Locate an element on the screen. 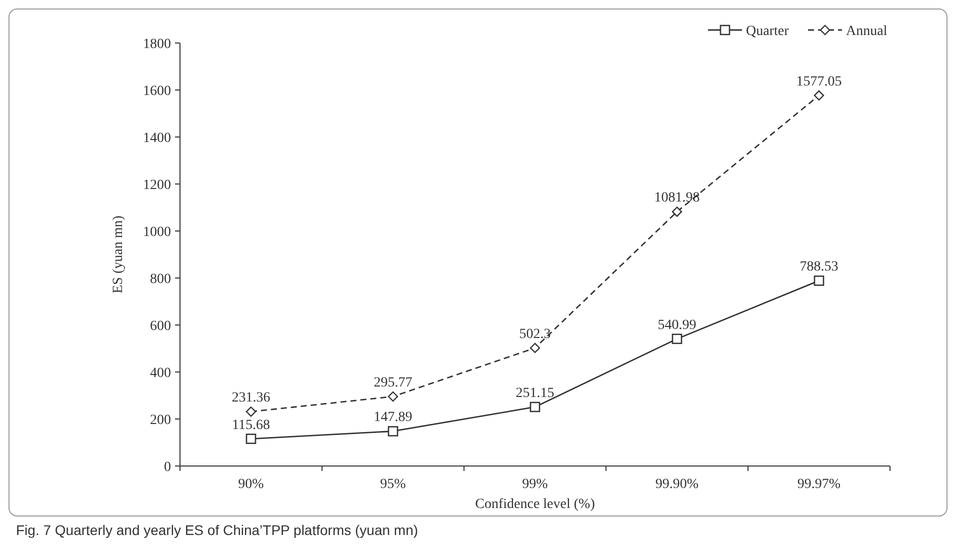 The image size is (956, 553). y-tick-label: 600 is located at coordinates (160, 326).